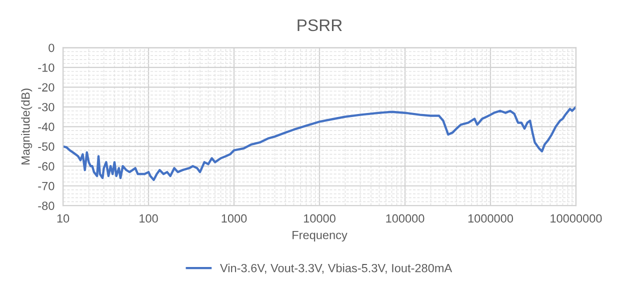 The image size is (618, 298). What do you see at coordinates (46, 206) in the screenshot?
I see `y-tick-label: -80` at bounding box center [46, 206].